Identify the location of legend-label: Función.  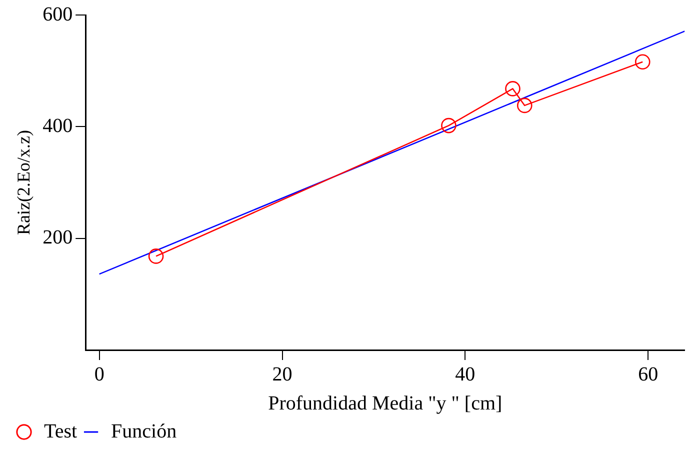
(144, 431).